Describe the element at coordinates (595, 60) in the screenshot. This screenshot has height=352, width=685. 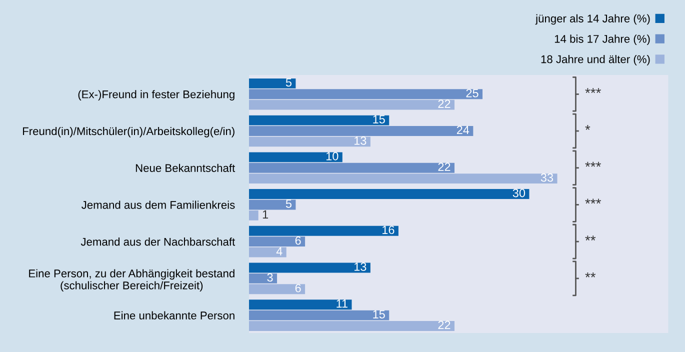
I see `legend-label: 18 Jahre und älter (%)` at that location.